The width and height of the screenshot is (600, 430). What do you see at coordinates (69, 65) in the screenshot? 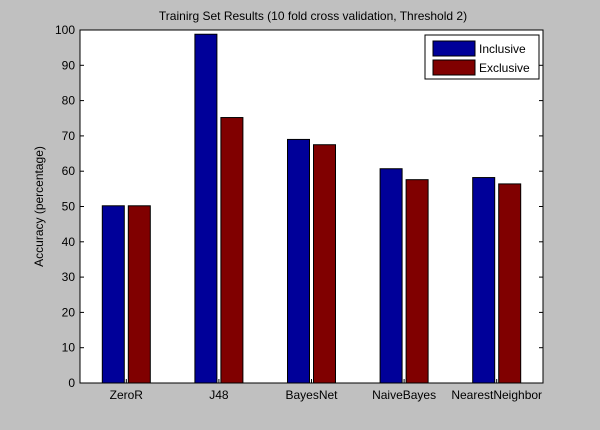
I see `y-tick-label: 90` at bounding box center [69, 65].